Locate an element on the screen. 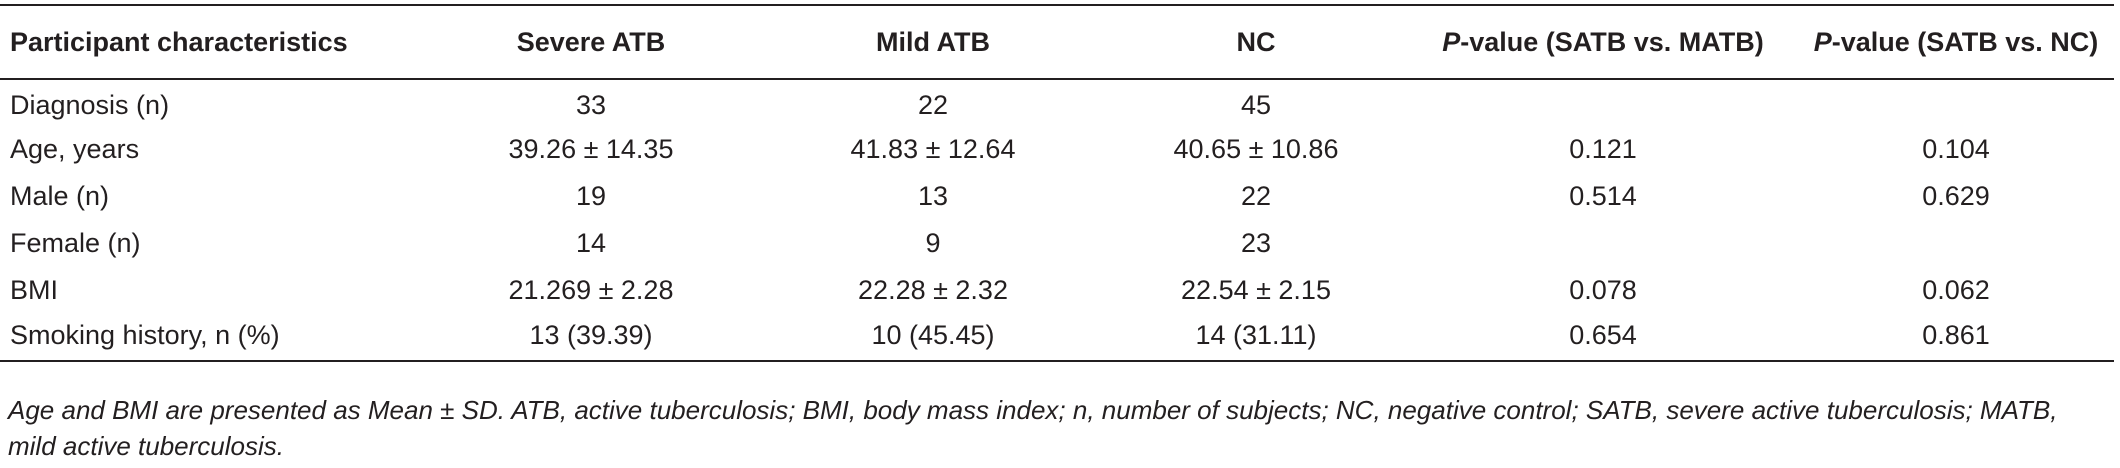 The height and width of the screenshot is (468, 2120). cell-severe-atb: 13 (39.39) is located at coordinates (591, 338).